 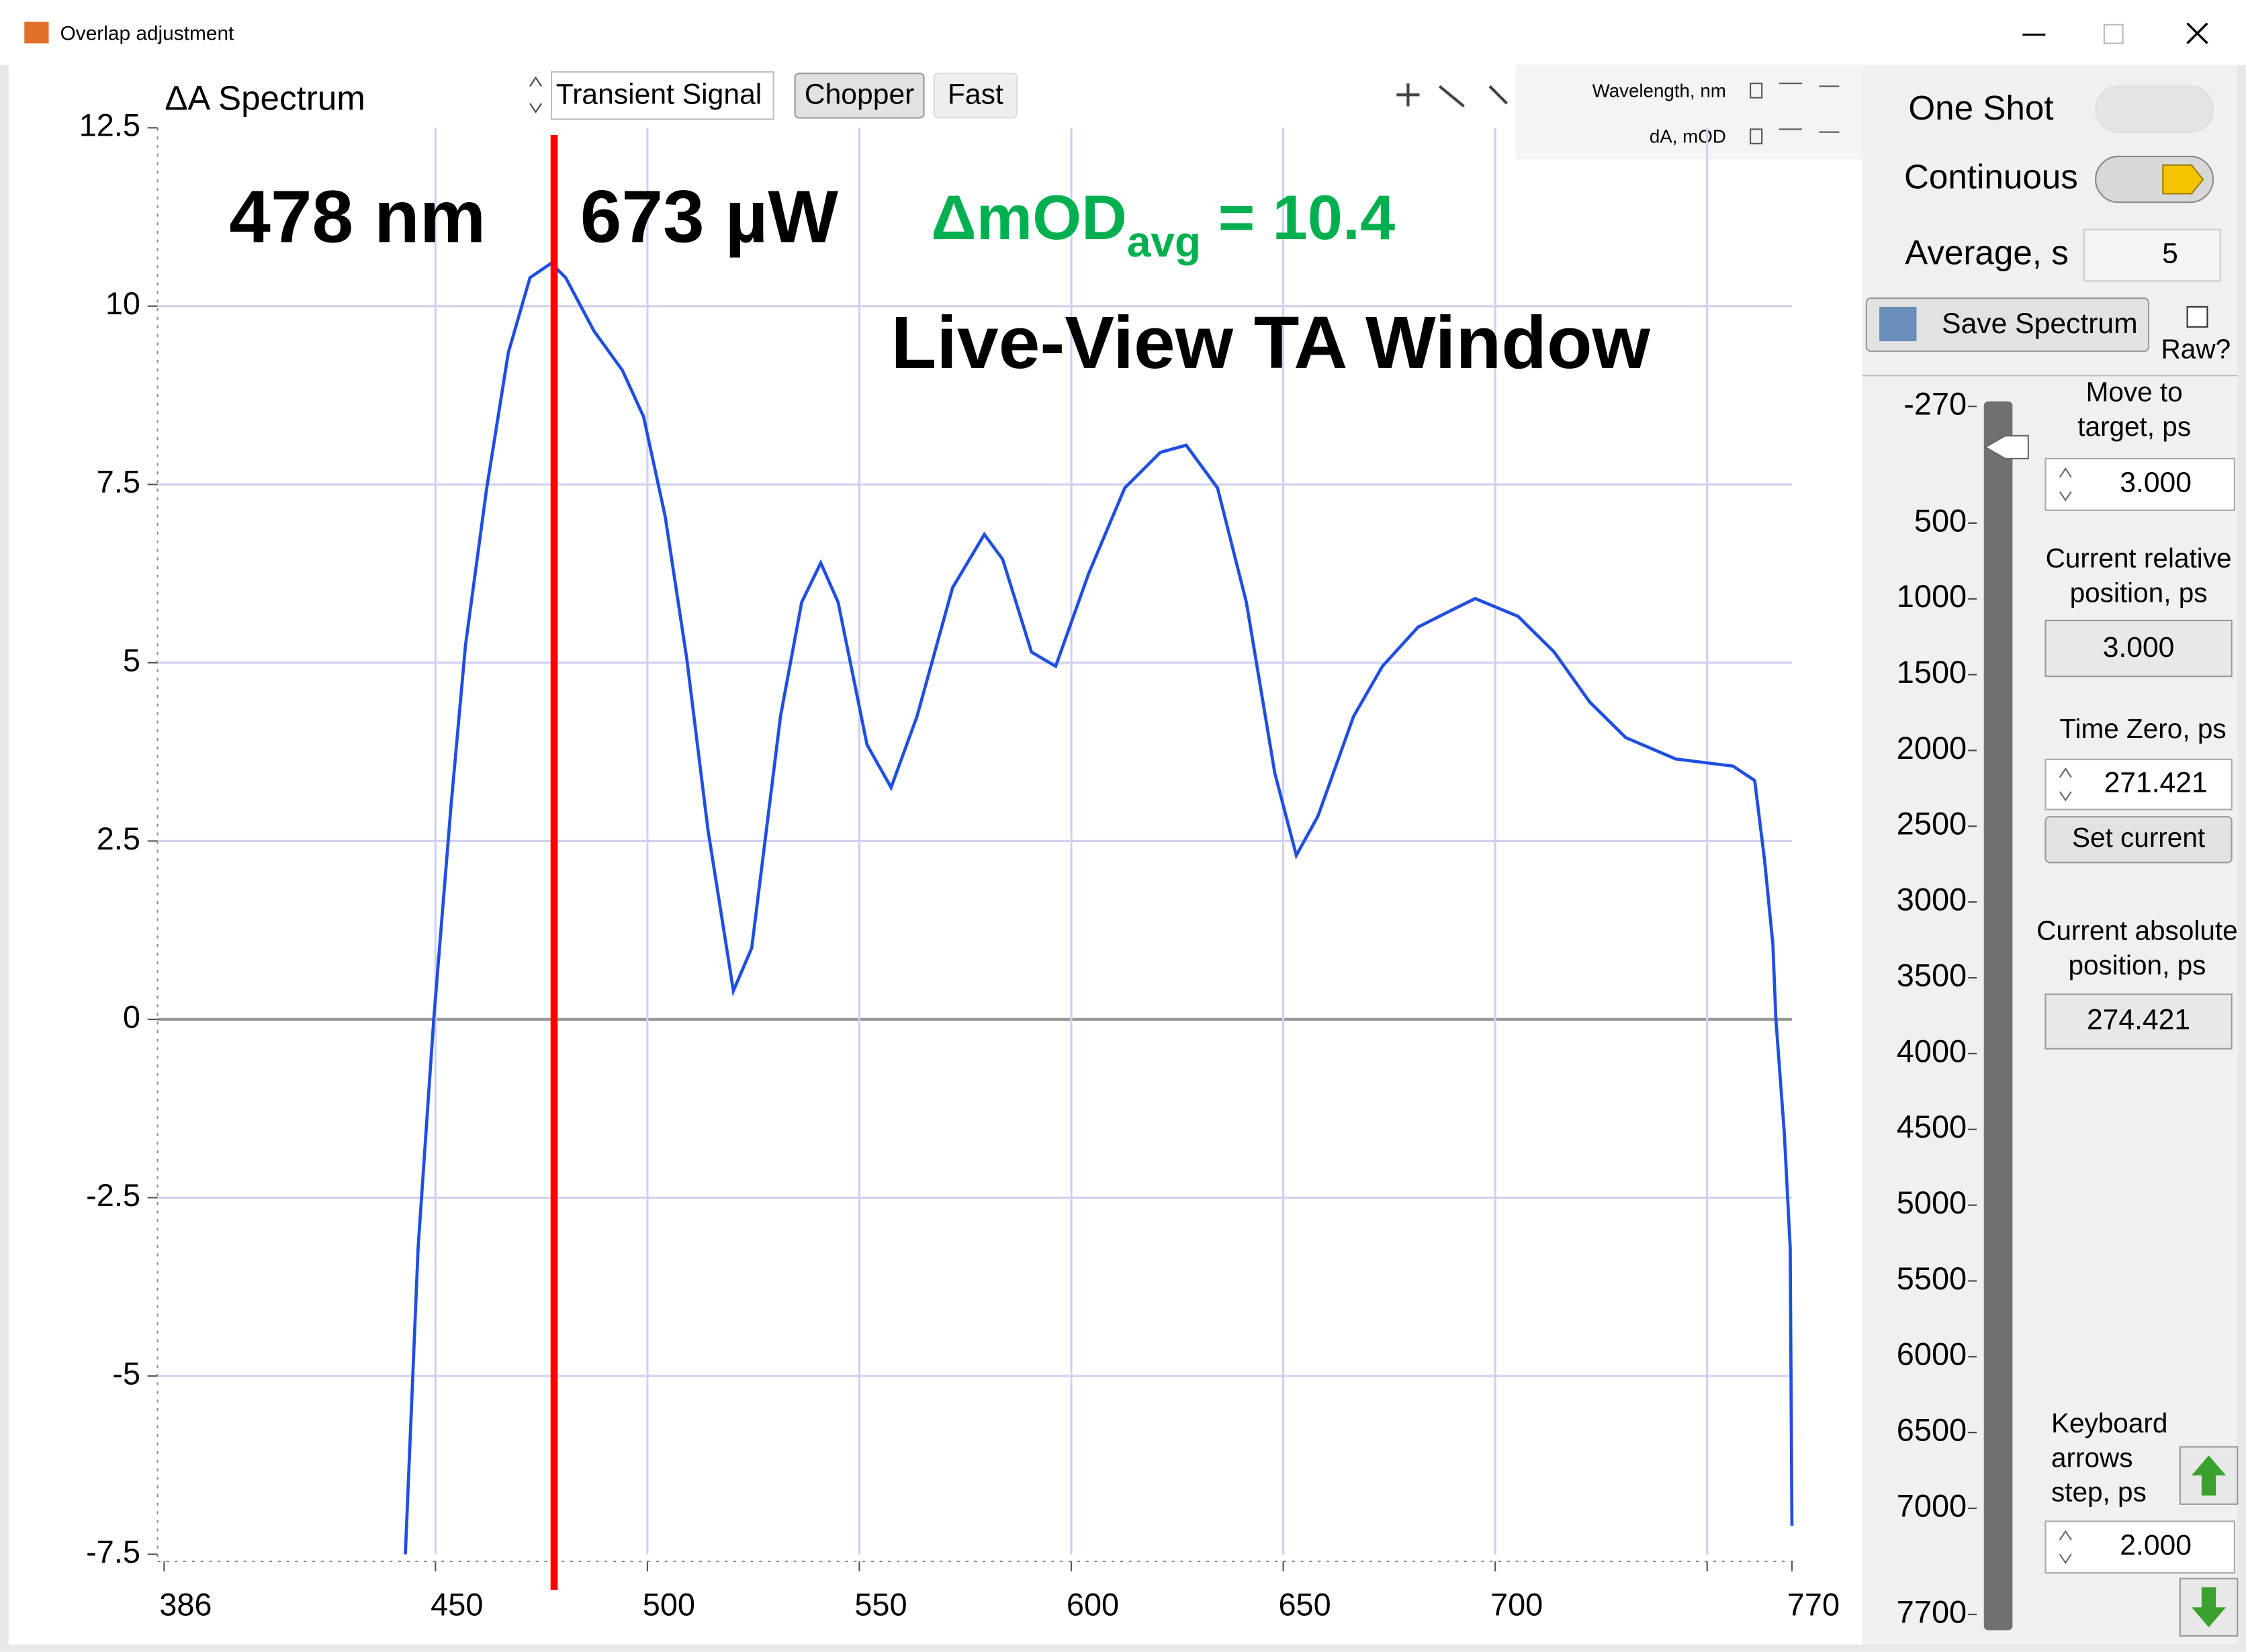 I want to click on slider-tick-label: 2500, so click(x=1932, y=824).